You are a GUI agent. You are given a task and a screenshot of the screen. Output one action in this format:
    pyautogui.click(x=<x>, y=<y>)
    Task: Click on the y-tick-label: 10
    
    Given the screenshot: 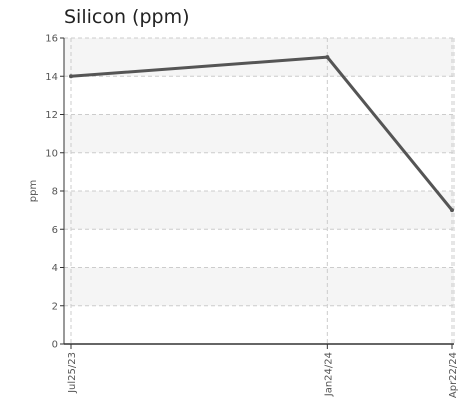 What is the action you would take?
    pyautogui.click(x=51, y=153)
    